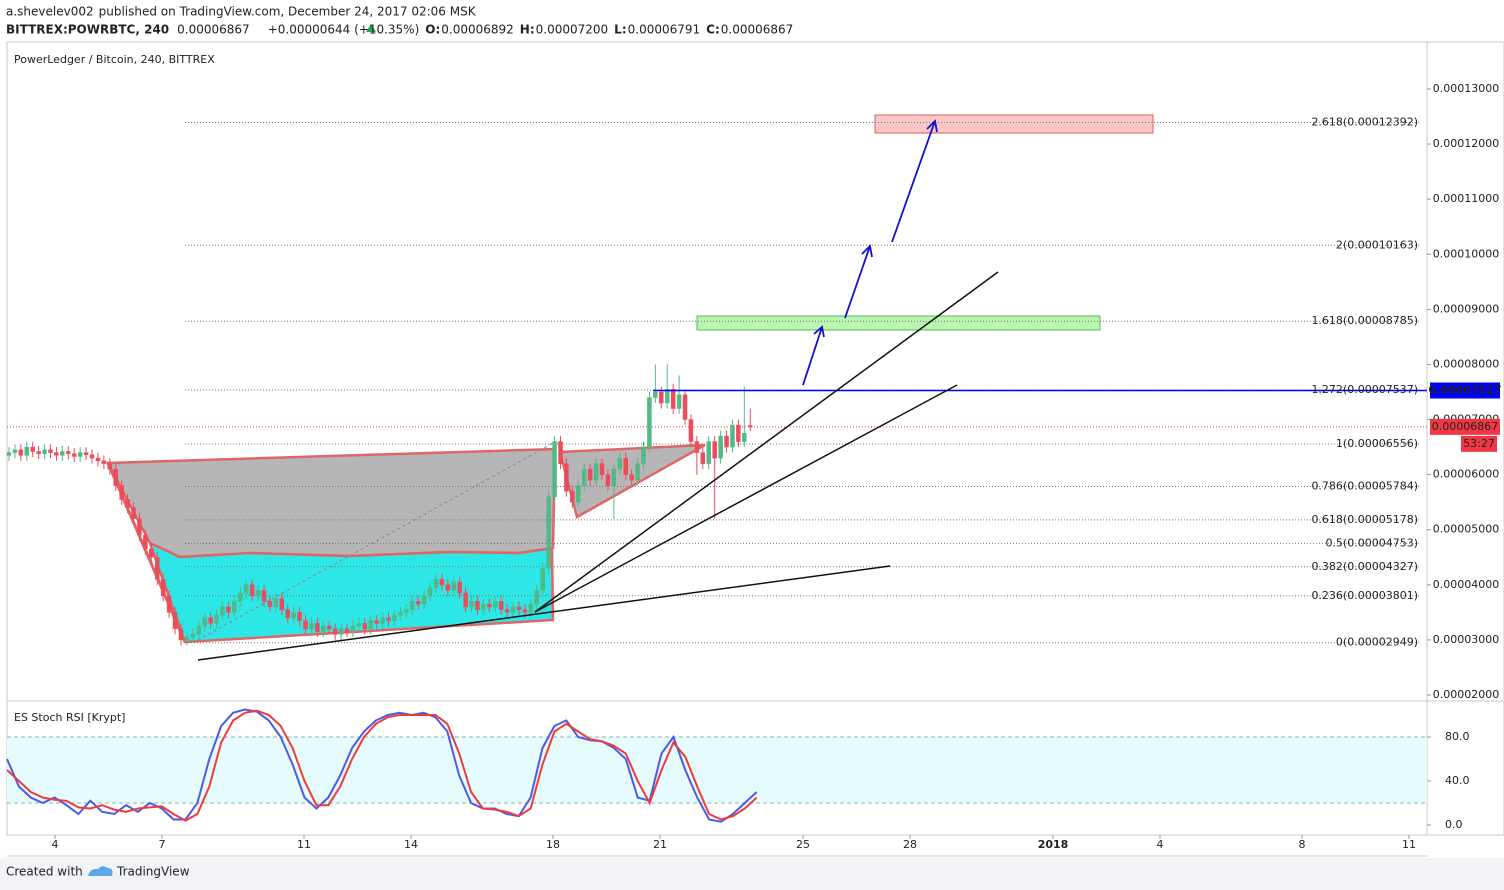 This screenshot has width=1504, height=890. Describe the element at coordinates (1364, 320) in the screenshot. I see `fib-label: 1.618(0.00008785)` at that location.